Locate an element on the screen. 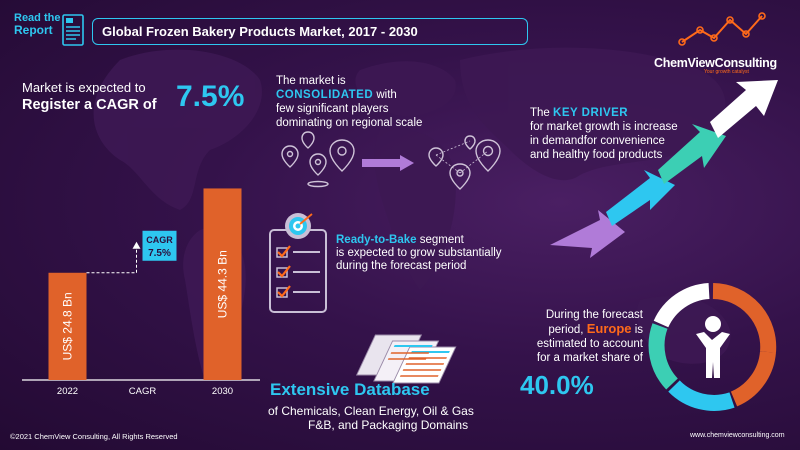 The width and height of the screenshot is (800, 450). rtb-keyword: Ready-to-Bake is located at coordinates (376, 240).